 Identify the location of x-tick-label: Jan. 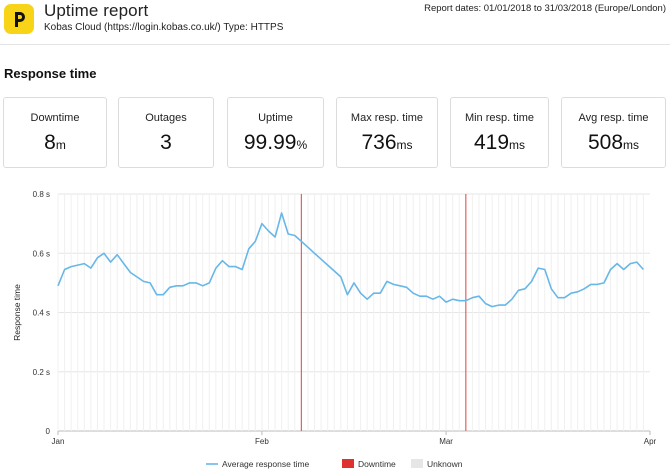
(58, 441).